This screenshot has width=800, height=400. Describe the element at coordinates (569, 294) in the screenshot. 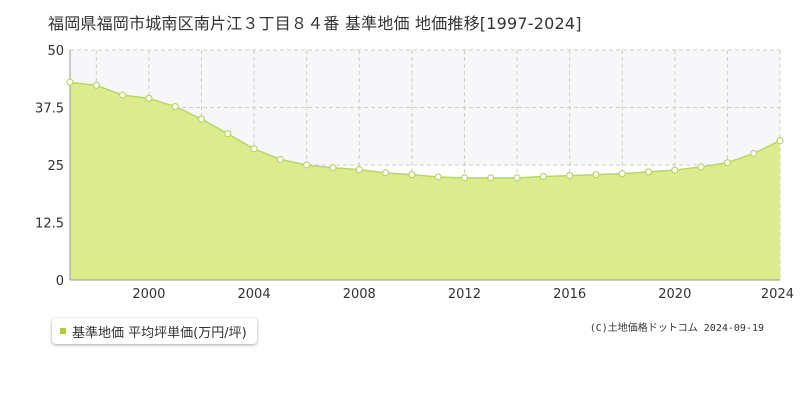

I see `x-tick-label: 2016` at that location.